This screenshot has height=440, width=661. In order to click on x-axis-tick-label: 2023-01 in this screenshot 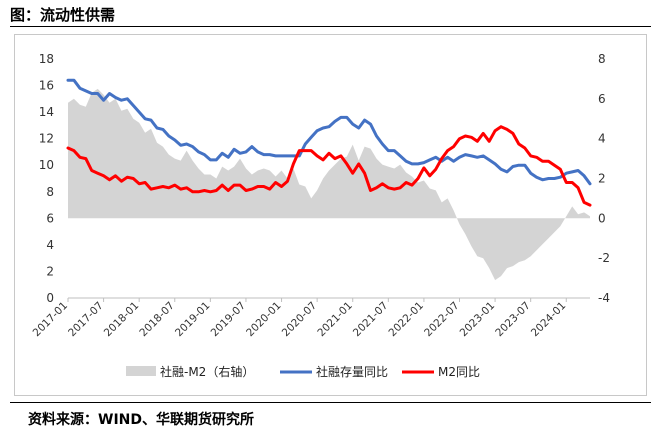, I will do `click(478, 320)`.